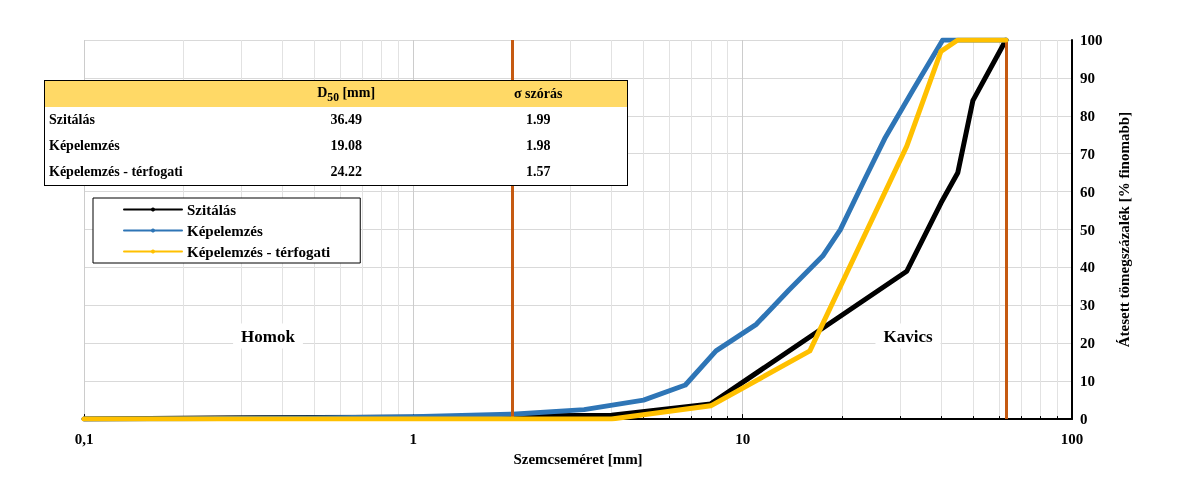  Describe the element at coordinates (72, 120) in the screenshot. I see `annotation: Szitálás` at that location.